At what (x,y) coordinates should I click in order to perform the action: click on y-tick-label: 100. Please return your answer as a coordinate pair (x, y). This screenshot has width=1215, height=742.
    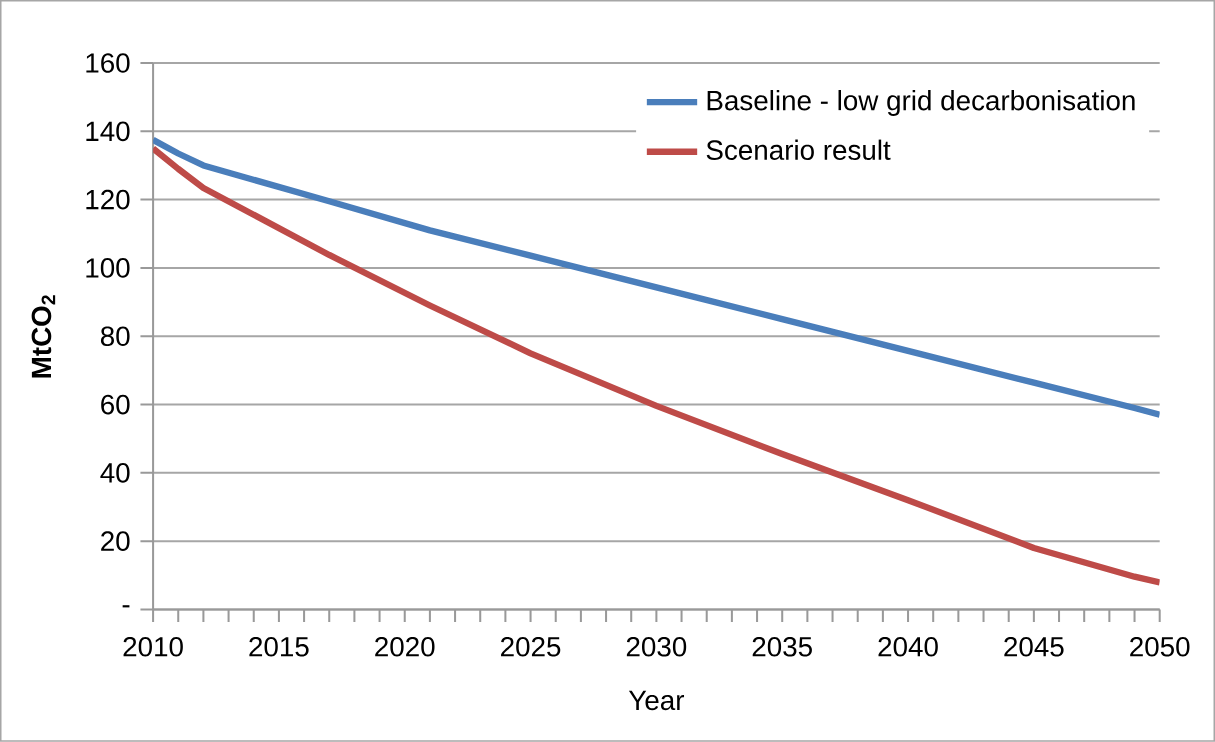
    Looking at the image, I should click on (108, 268).